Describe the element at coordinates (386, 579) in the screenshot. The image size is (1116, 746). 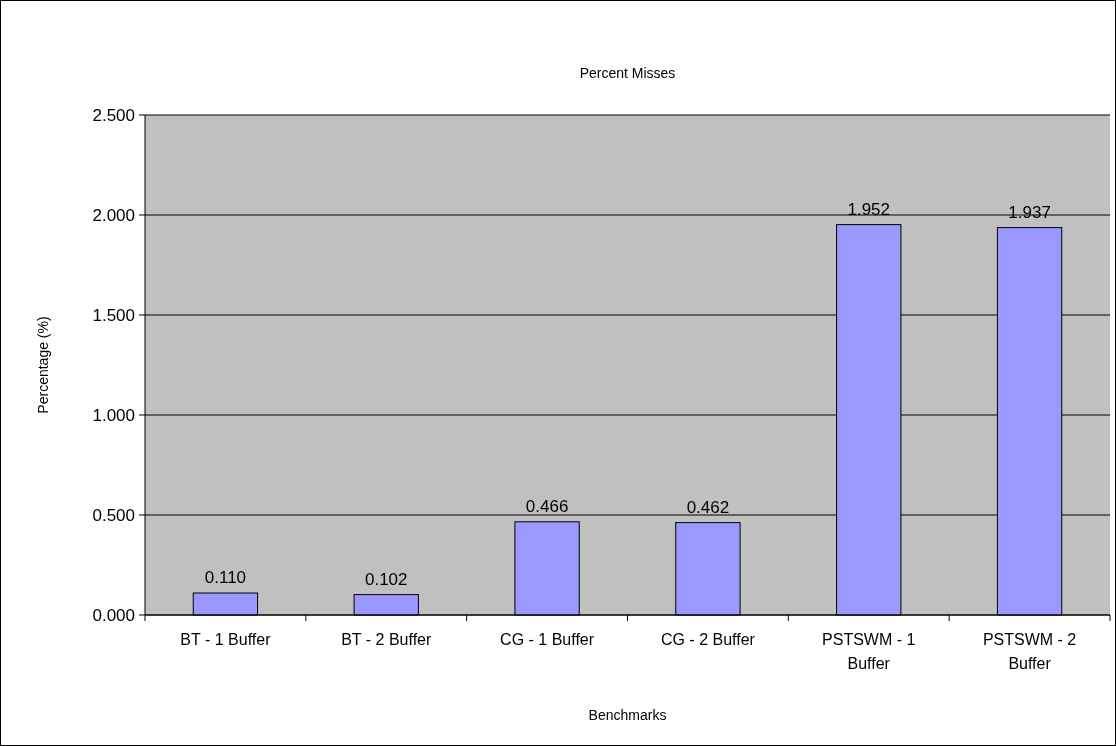
I see `data-label: 0.102` at that location.